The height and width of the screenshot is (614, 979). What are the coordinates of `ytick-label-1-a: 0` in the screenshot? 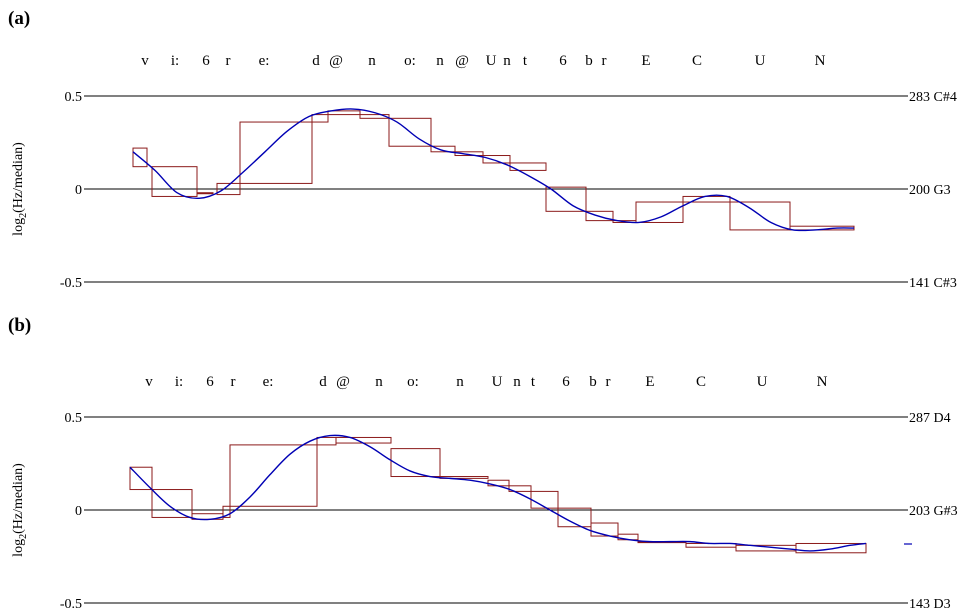 It's located at (78, 190).